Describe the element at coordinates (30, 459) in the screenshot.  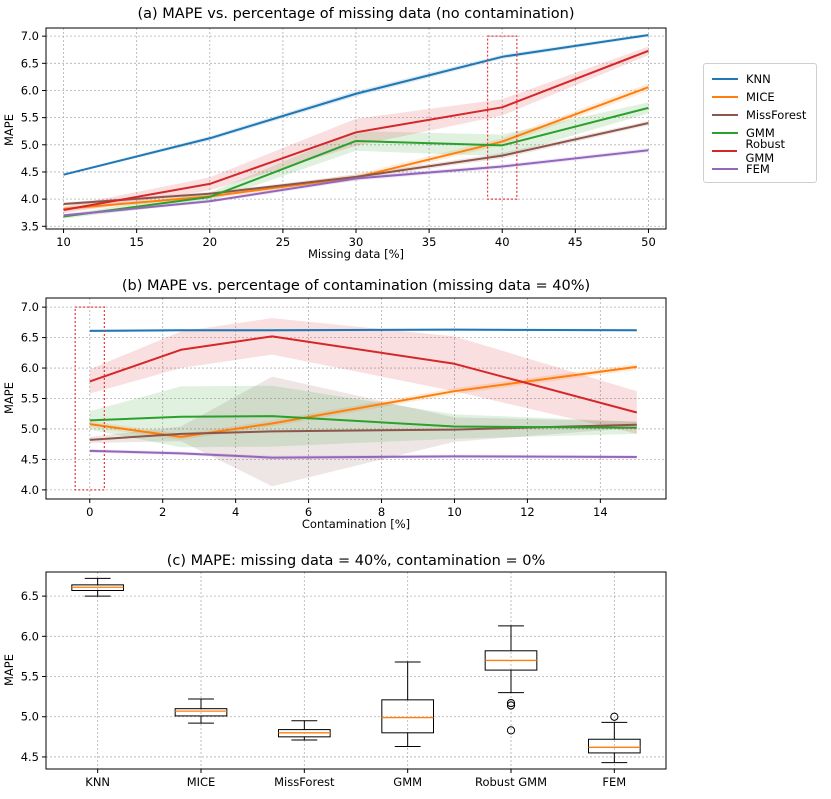
I see `panel-b-ytick-label: 4.5` at that location.